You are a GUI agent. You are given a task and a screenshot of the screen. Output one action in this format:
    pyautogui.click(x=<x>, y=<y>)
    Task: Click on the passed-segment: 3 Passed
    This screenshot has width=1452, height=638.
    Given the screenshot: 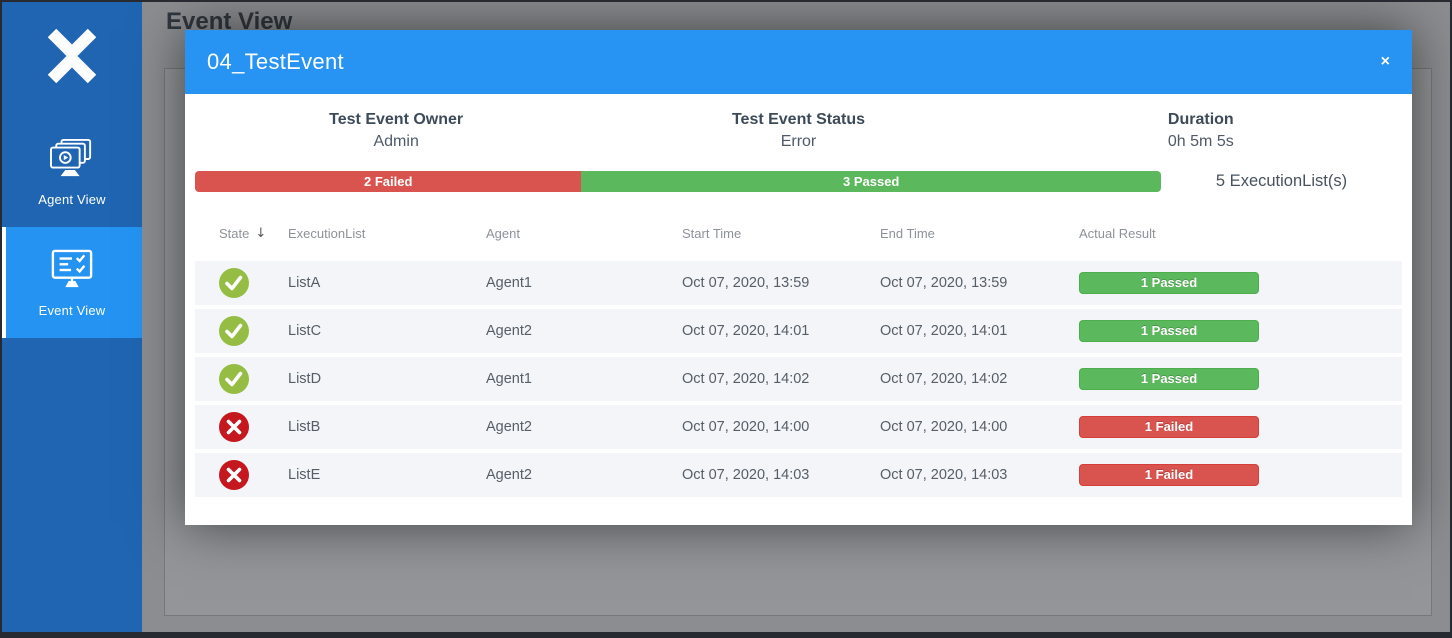 What is the action you would take?
    pyautogui.click(x=871, y=181)
    